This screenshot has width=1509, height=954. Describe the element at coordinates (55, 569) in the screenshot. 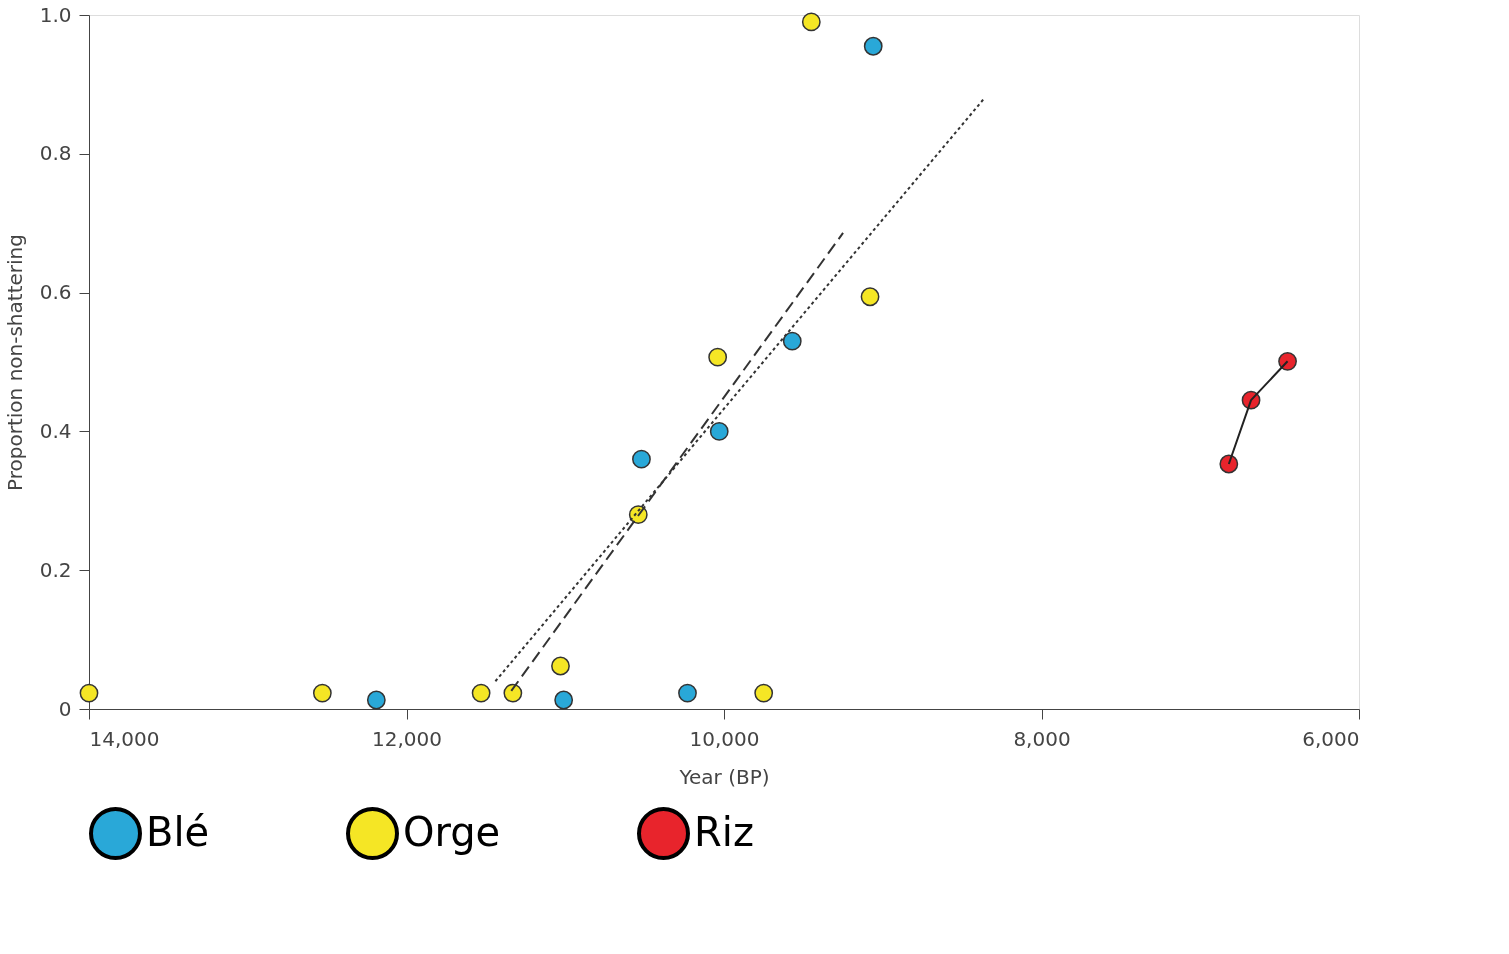

I see `y-tick-label: 0.2` at that location.